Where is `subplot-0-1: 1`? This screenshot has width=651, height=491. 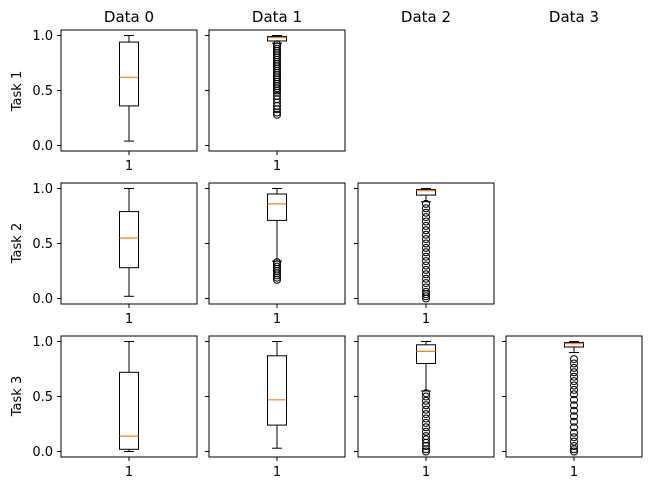
subplot-0-1: 1 is located at coordinates (275, 101).